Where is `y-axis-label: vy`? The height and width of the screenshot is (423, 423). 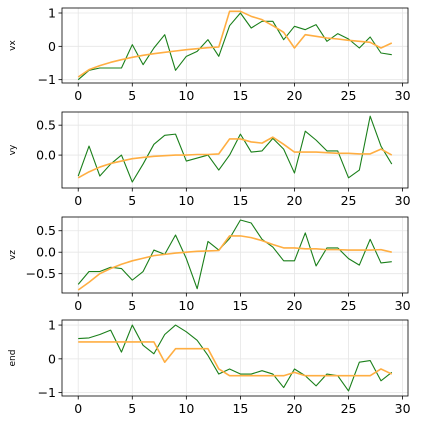
y-axis-label: vy is located at coordinates (13, 149).